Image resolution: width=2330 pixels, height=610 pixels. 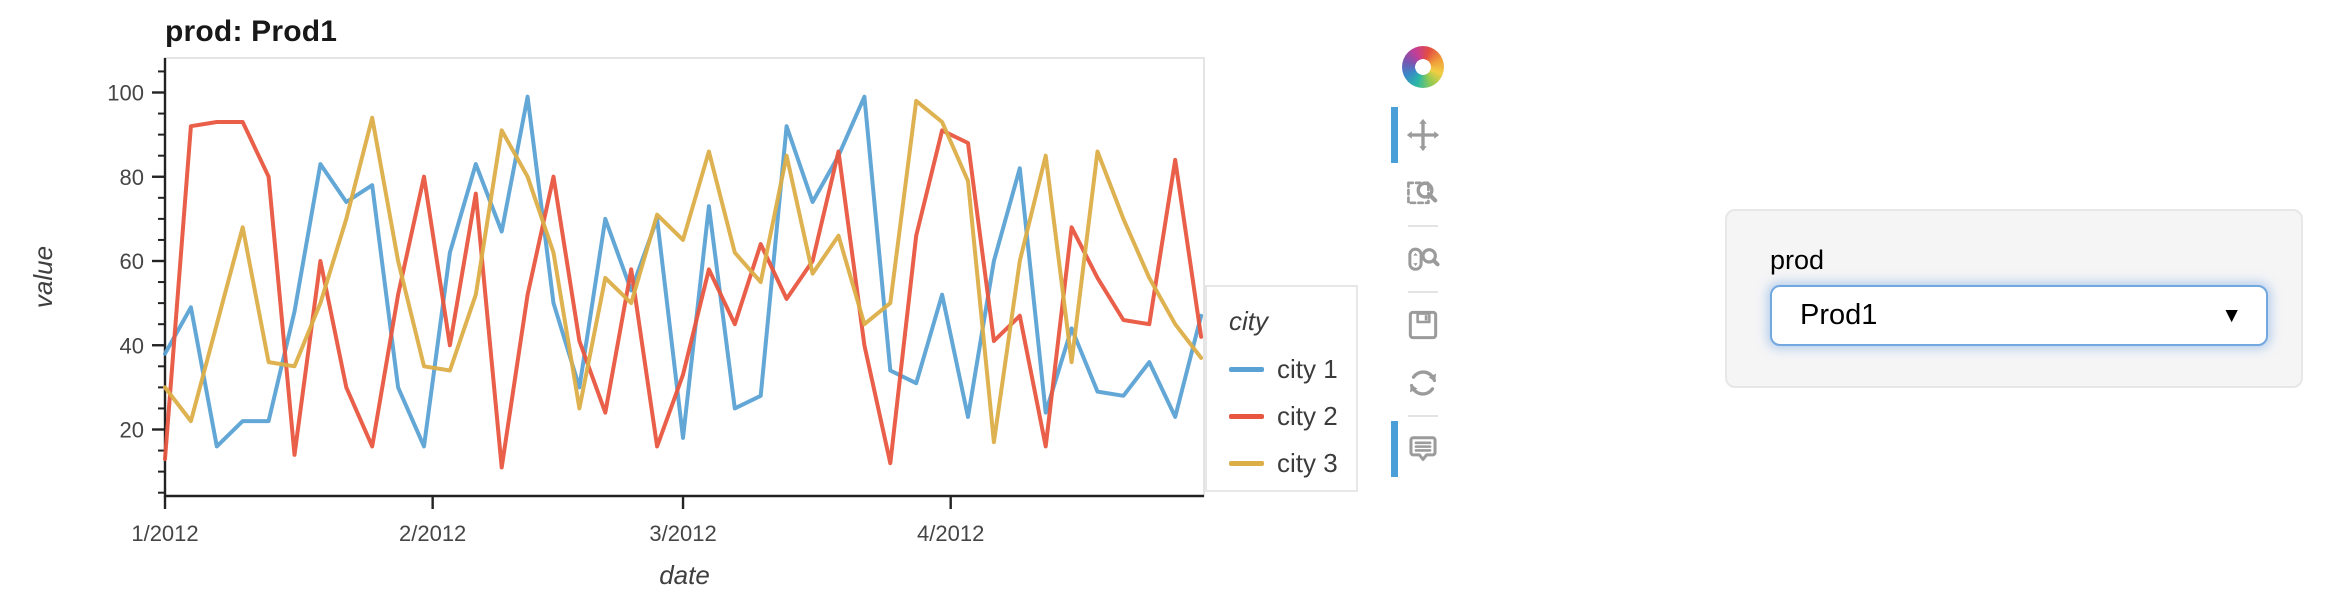 I want to click on pan-tool-button, so click(x=1423, y=135).